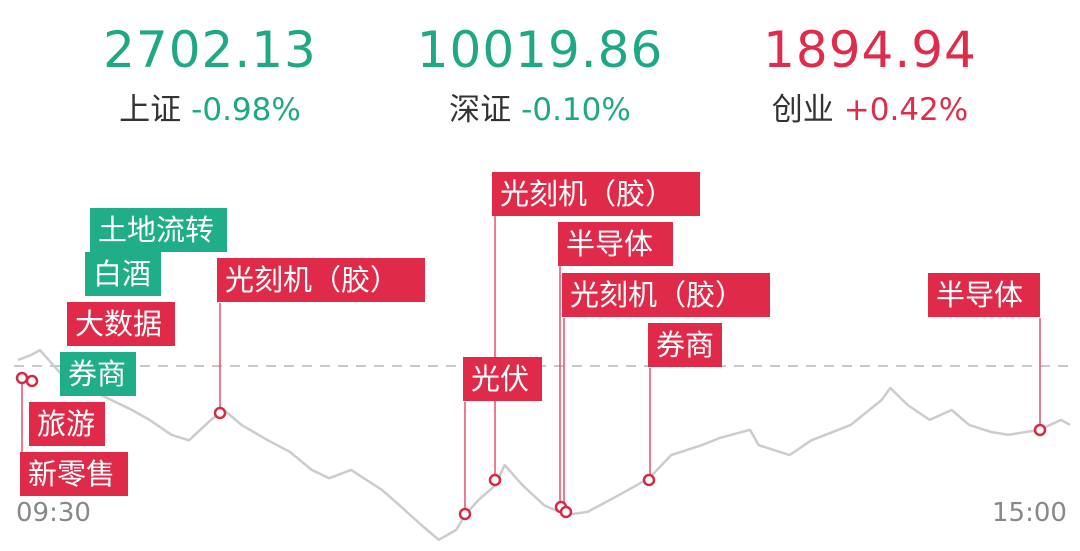  Describe the element at coordinates (480, 110) in the screenshot. I see `index-name: 深证` at that location.